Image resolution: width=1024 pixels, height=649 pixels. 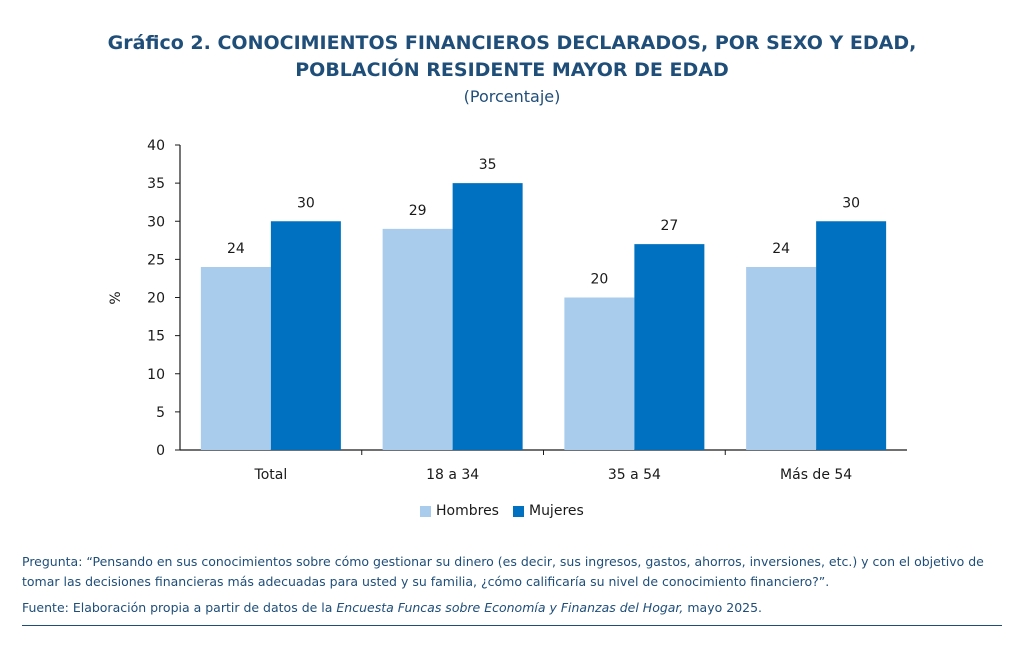 I want to click on legend-item-hombres: Hombres, so click(x=459, y=511).